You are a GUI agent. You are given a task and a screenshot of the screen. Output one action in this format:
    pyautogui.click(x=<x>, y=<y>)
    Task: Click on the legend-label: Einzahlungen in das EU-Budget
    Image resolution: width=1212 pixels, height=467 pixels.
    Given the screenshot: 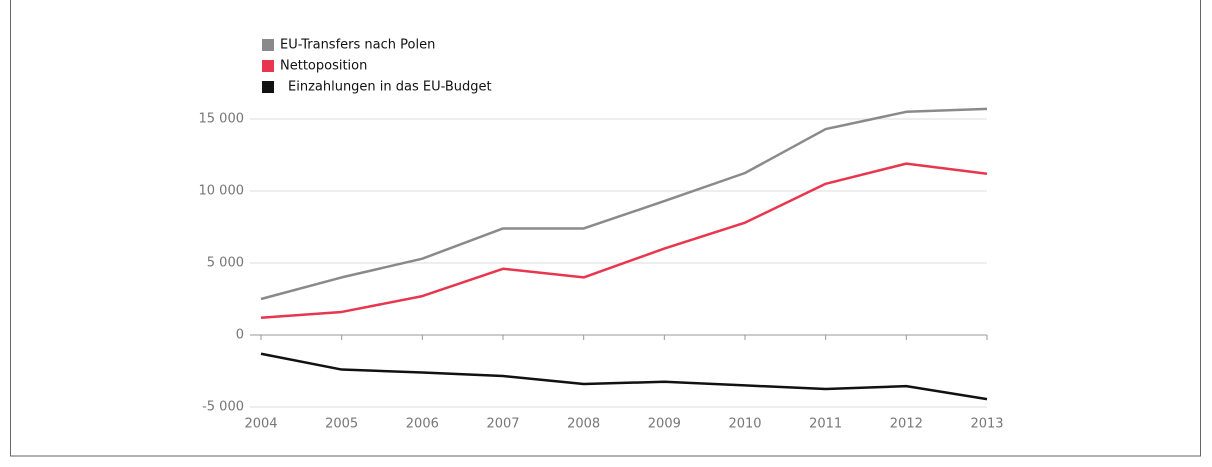 What is the action you would take?
    pyautogui.click(x=390, y=87)
    